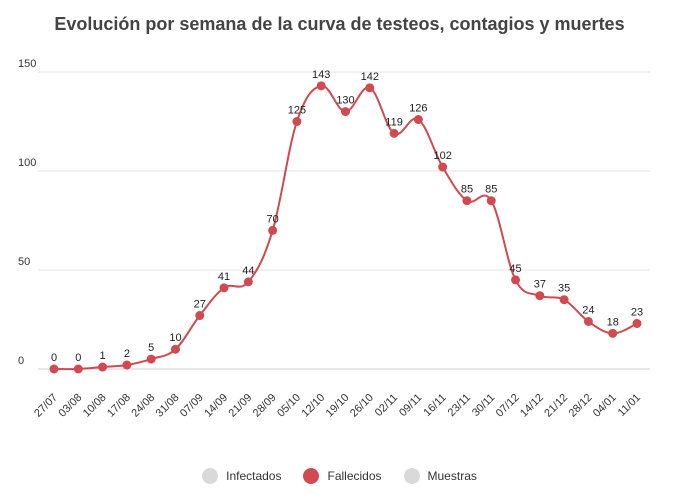 Image resolution: width=679 pixels, height=499 pixels. What do you see at coordinates (459, 405) in the screenshot?
I see `x-tick-label: 23/11` at bounding box center [459, 405].